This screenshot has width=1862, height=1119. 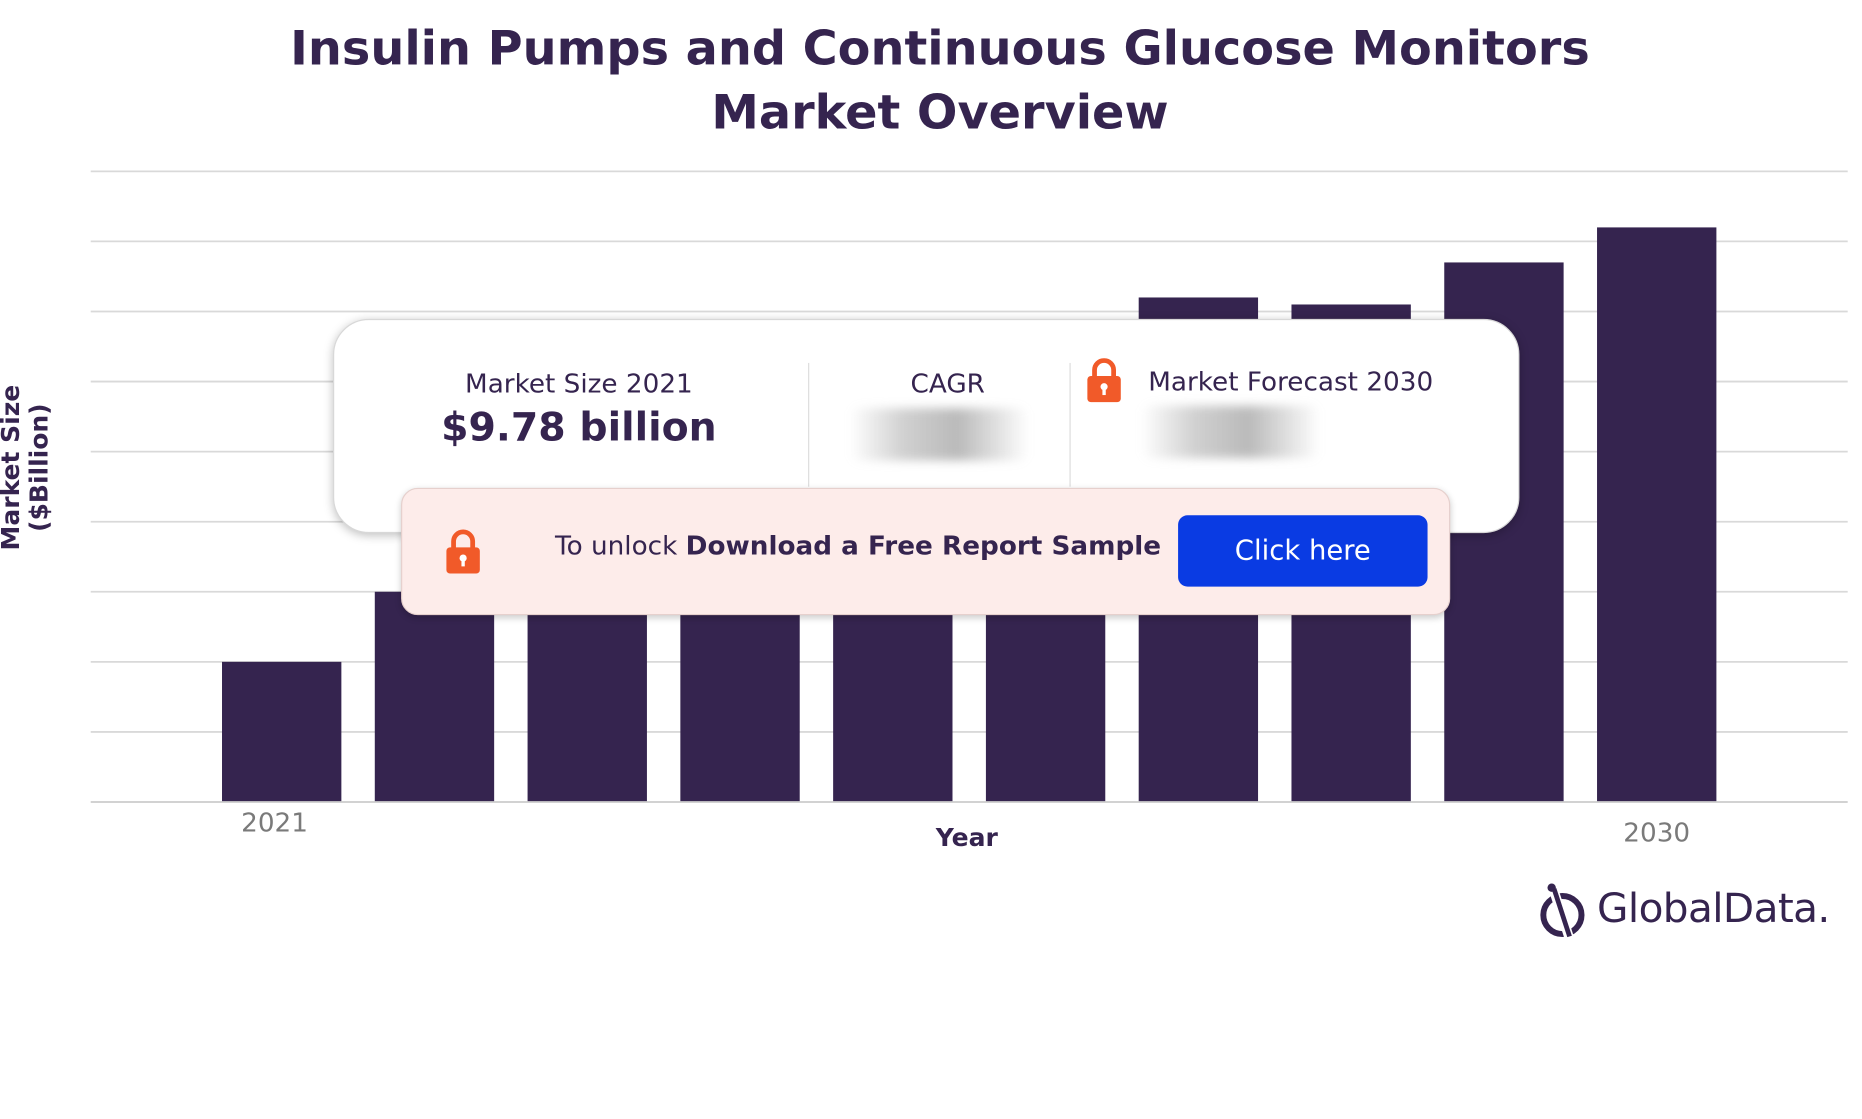 What do you see at coordinates (434, 696) in the screenshot?
I see `bar-2022` at bounding box center [434, 696].